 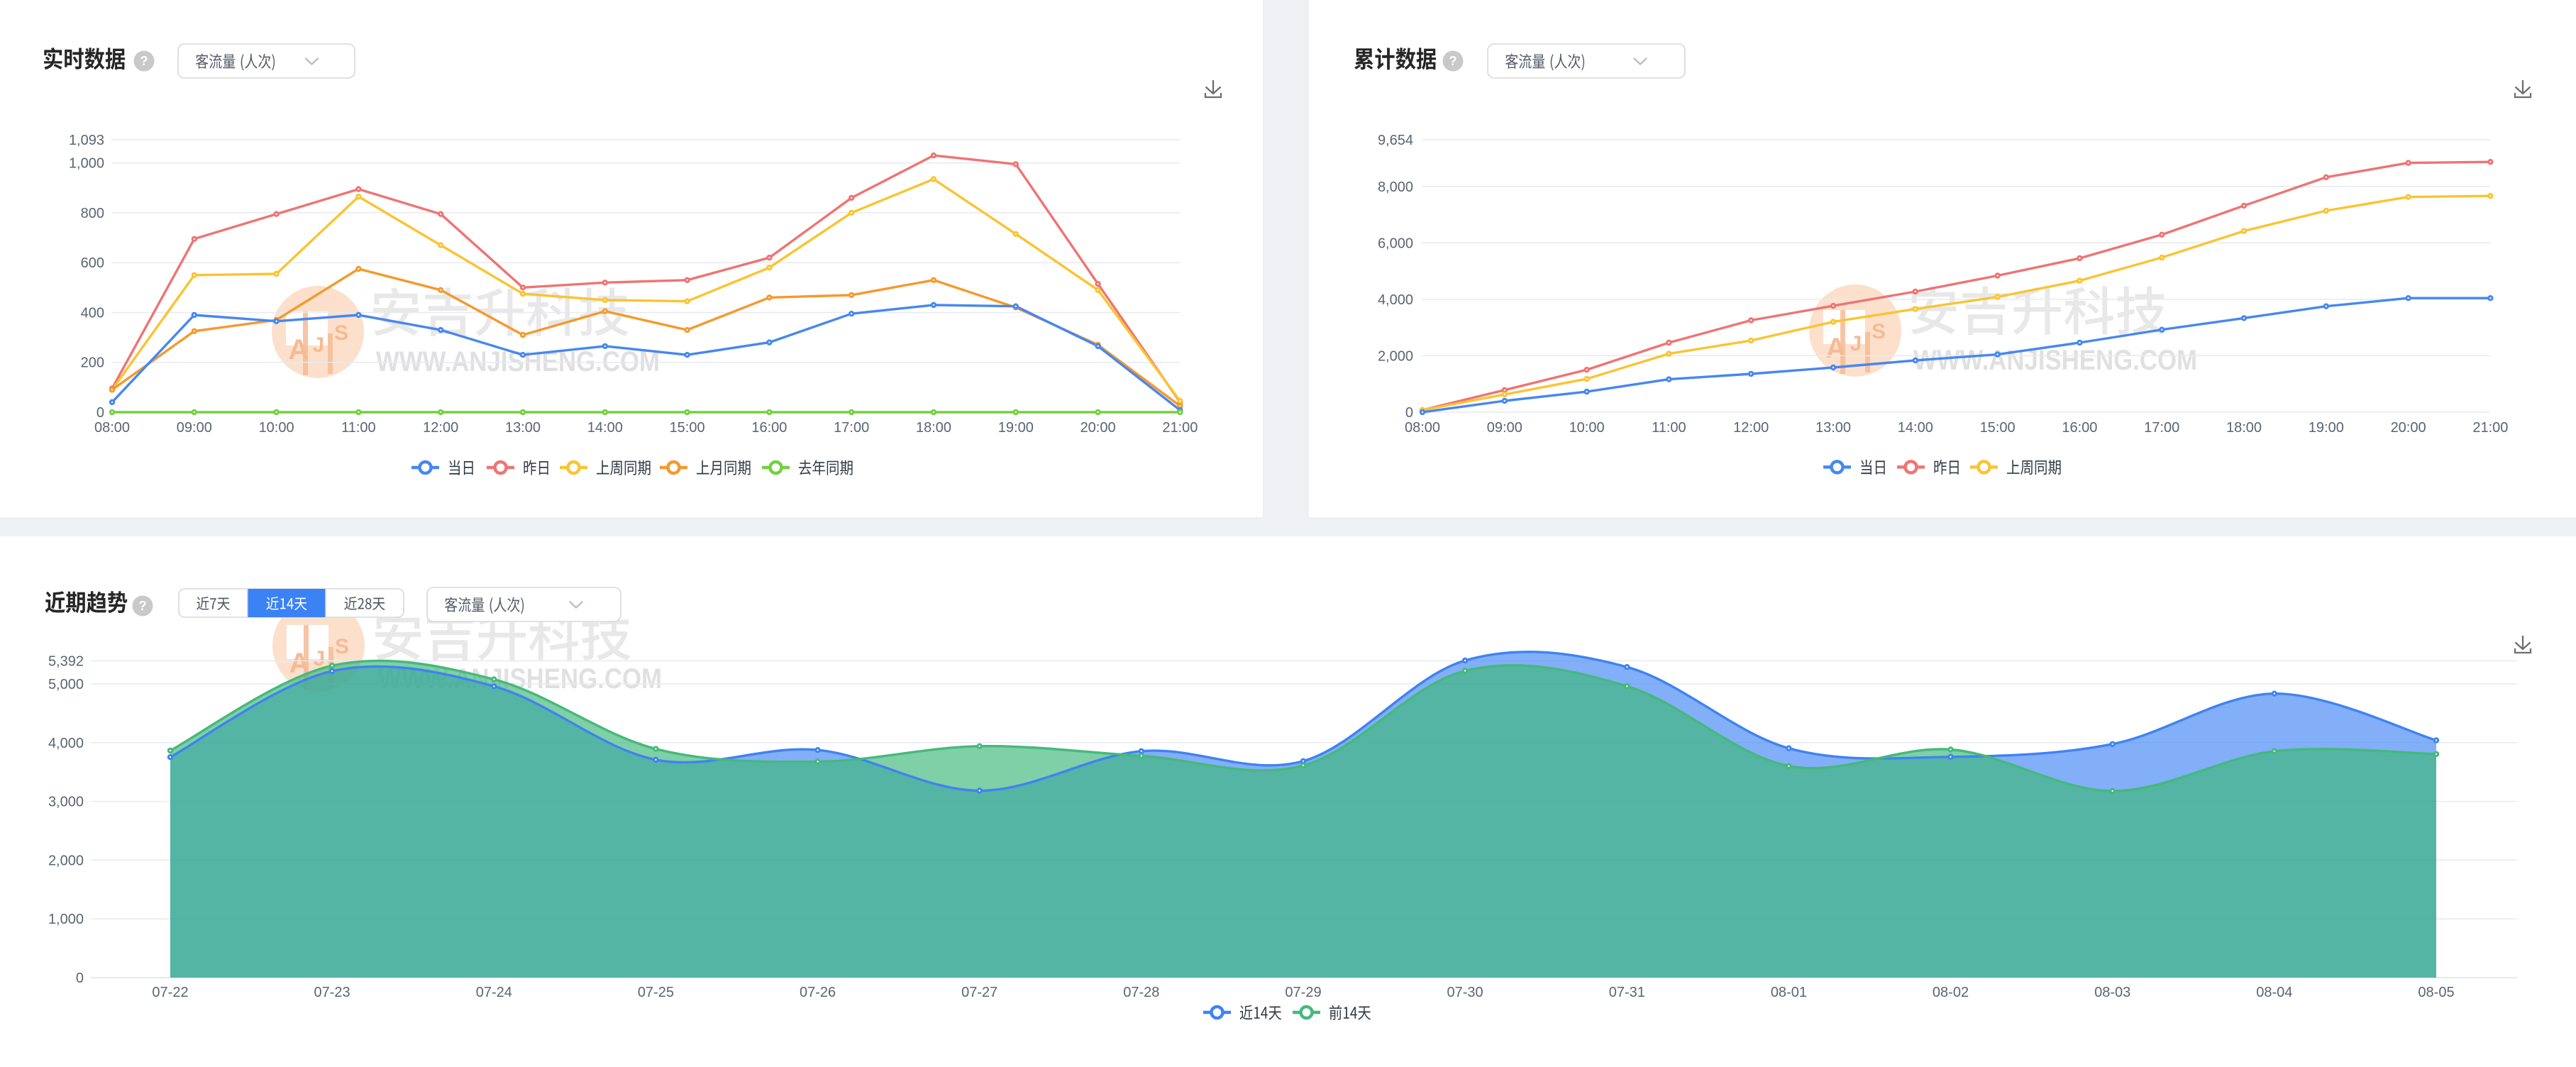 What do you see at coordinates (818, 993) in the screenshot?
I see `svg-text: 07-26` at bounding box center [818, 993].